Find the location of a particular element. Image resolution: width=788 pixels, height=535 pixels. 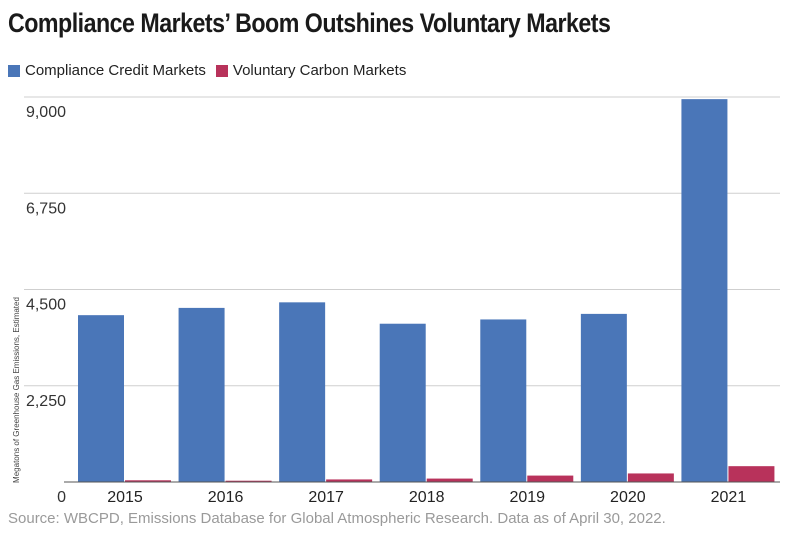

legend-item-voluntary: Voluntary Carbon Markets is located at coordinates (311, 70).